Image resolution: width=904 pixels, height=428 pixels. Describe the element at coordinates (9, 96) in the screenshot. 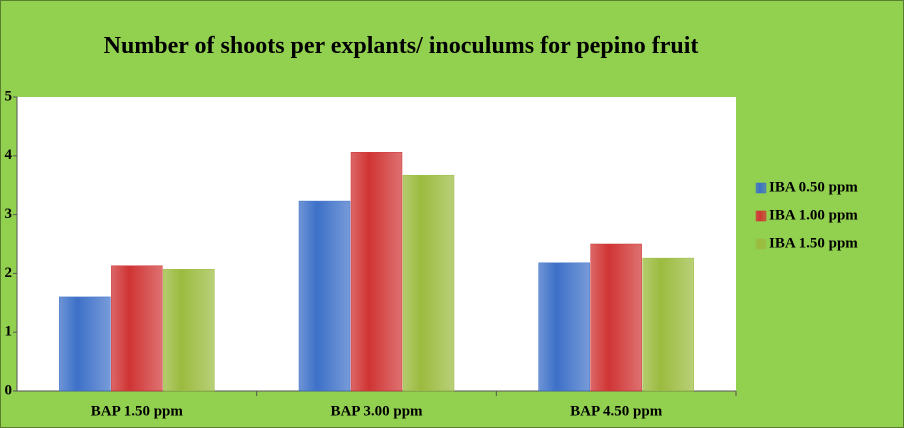

I see `y-tick-label: 5` at that location.